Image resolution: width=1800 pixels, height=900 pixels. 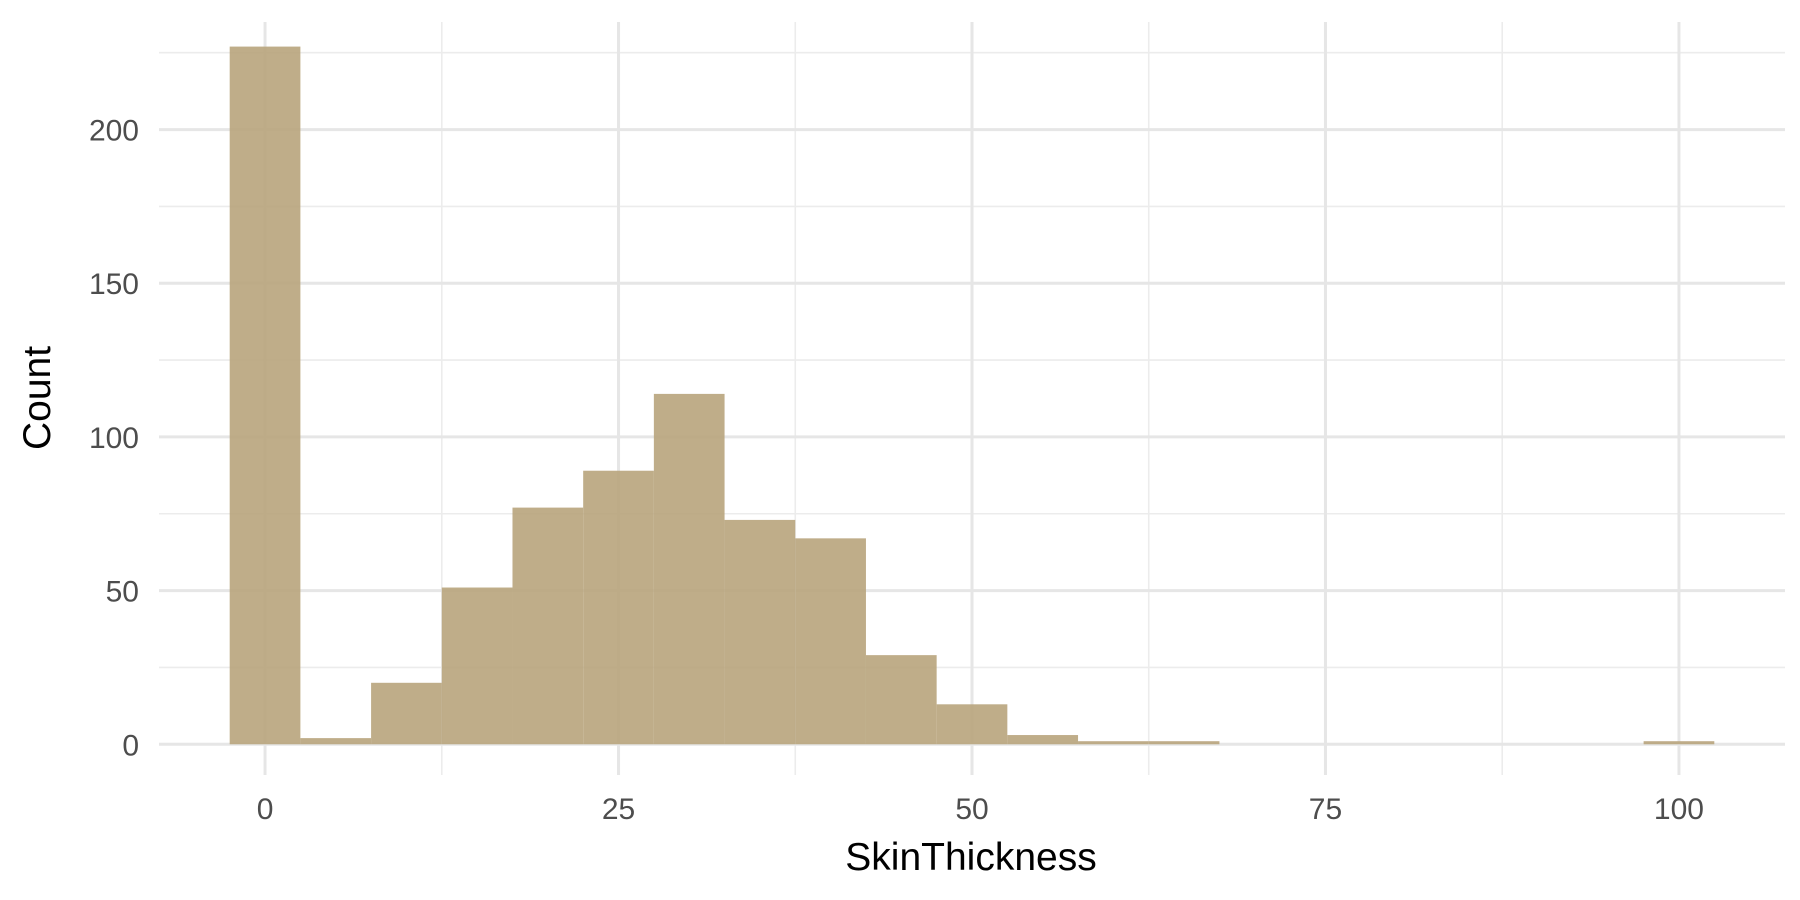 I want to click on y-tick-label: 50, so click(x=122, y=592).